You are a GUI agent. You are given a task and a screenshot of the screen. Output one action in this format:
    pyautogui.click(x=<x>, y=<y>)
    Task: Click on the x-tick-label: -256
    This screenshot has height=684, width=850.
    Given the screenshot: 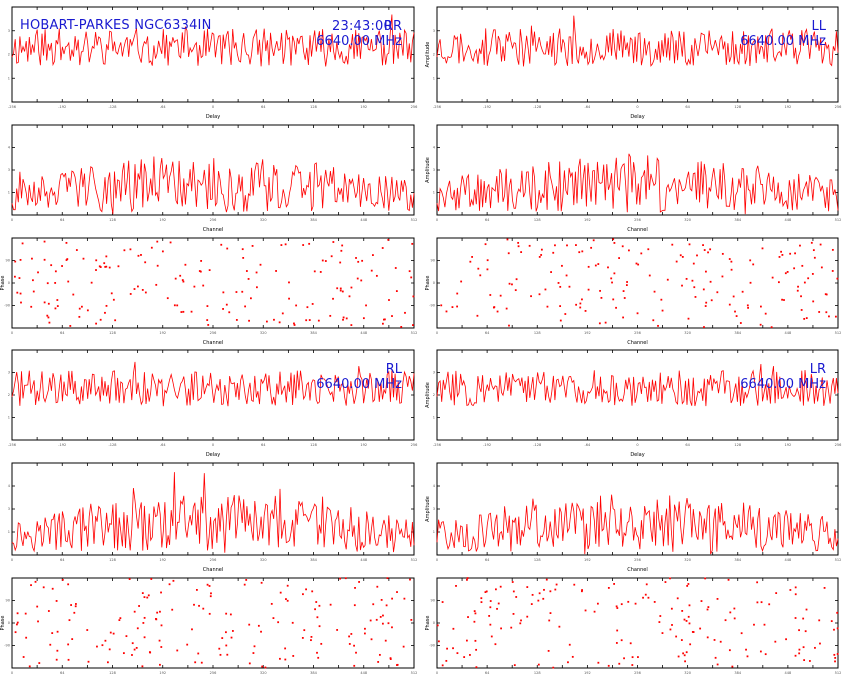 What is the action you would take?
    pyautogui.click(x=12, y=445)
    